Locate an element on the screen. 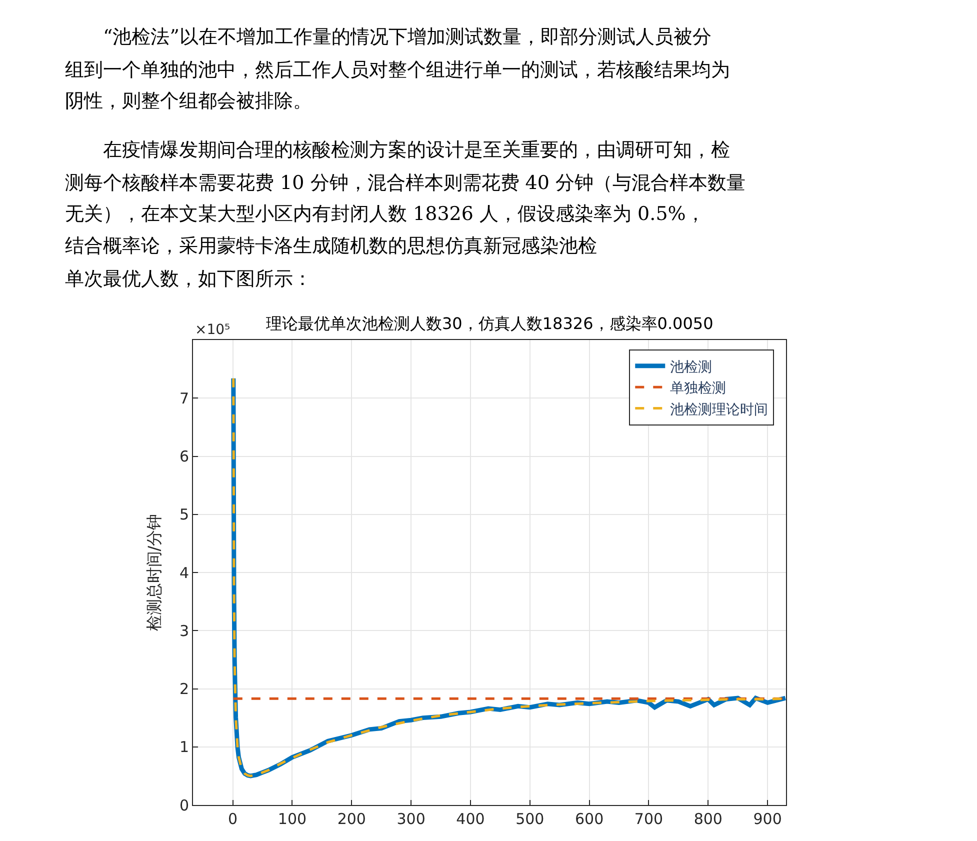 This screenshot has height=841, width=977. x-tick-label: 800 is located at coordinates (708, 819).